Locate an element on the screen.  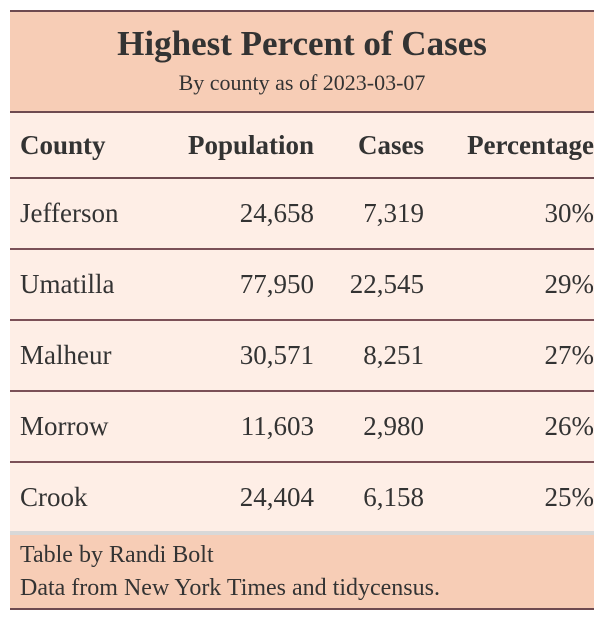
table-row: Morrow 11,603 2,980 26% is located at coordinates (302, 427).